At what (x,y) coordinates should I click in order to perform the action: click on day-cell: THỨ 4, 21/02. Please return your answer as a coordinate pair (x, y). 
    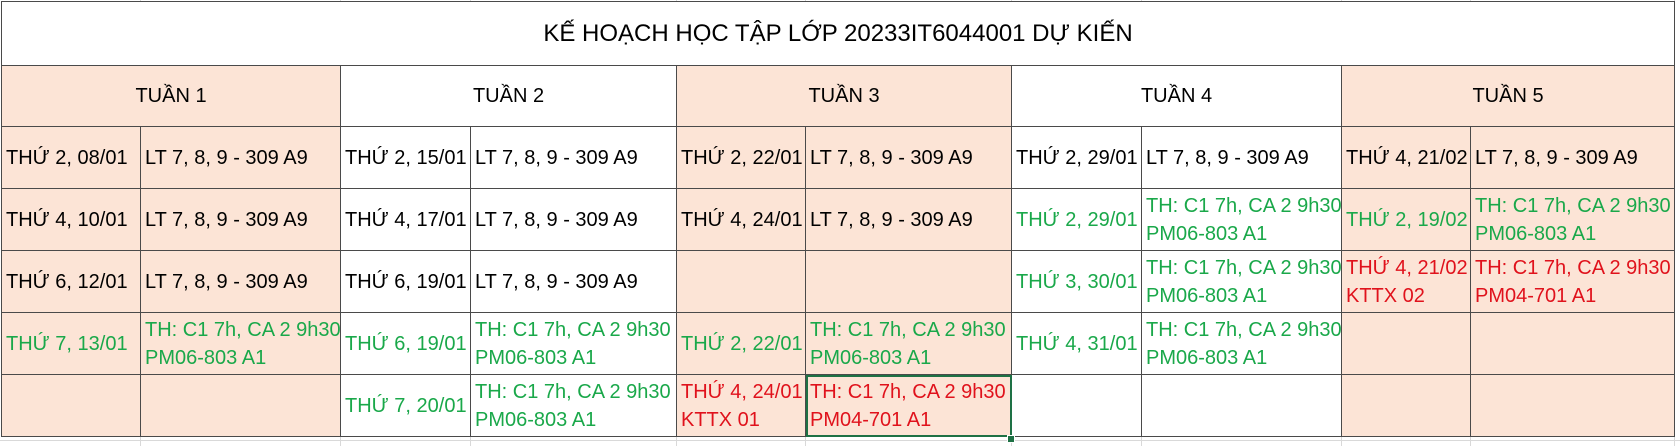
    Looking at the image, I should click on (1406, 157).